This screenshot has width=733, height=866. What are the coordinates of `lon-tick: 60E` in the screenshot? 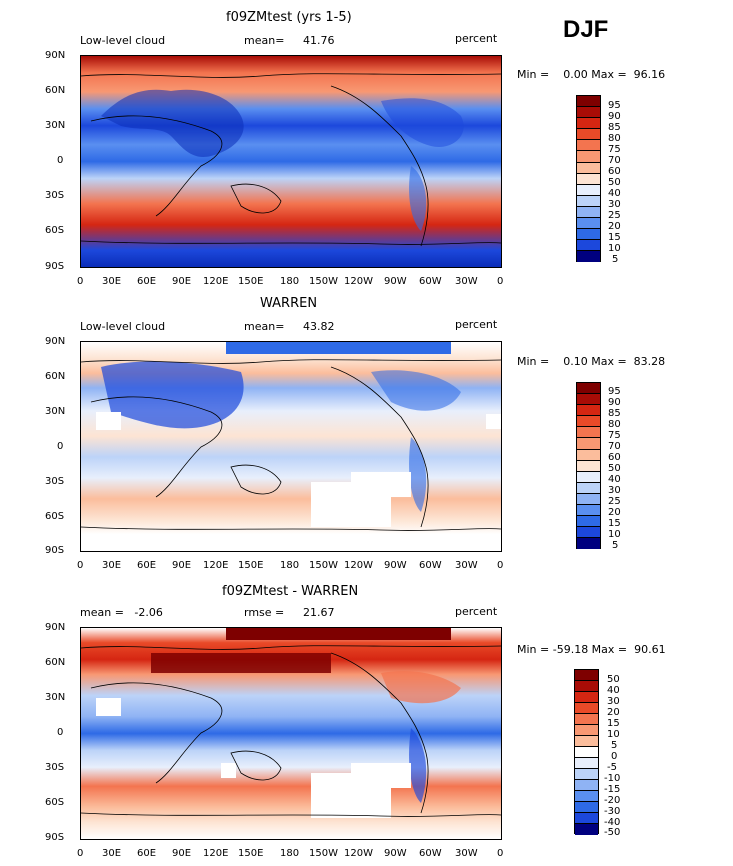 It's located at (147, 565).